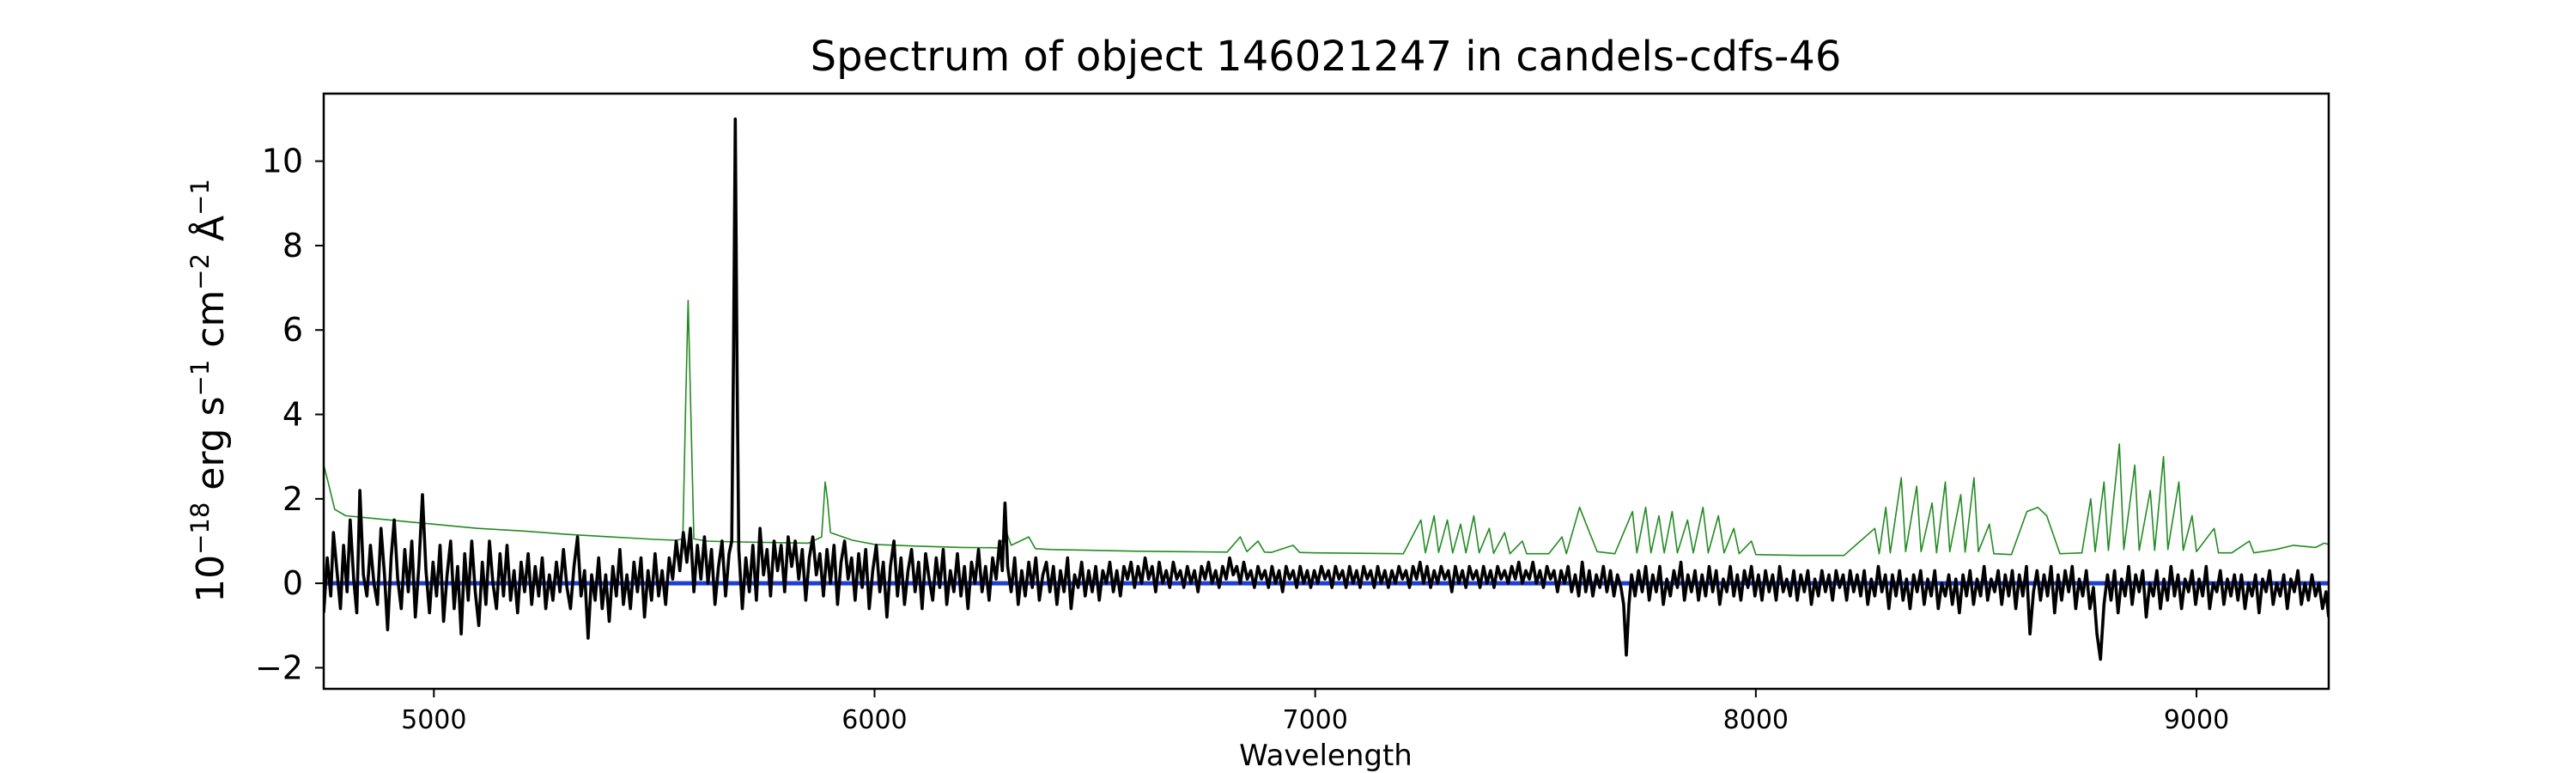 This screenshot has width=2576, height=773. Describe the element at coordinates (1756, 720) in the screenshot. I see `x-tick-label: 8000` at that location.